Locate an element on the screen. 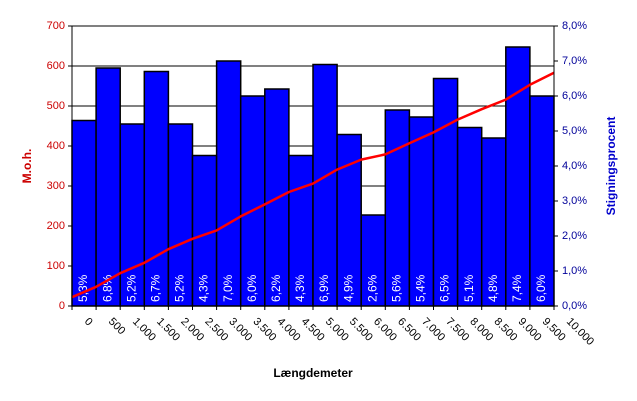 The image size is (637, 401). y2-tick-label: 7,0% is located at coordinates (574, 61).